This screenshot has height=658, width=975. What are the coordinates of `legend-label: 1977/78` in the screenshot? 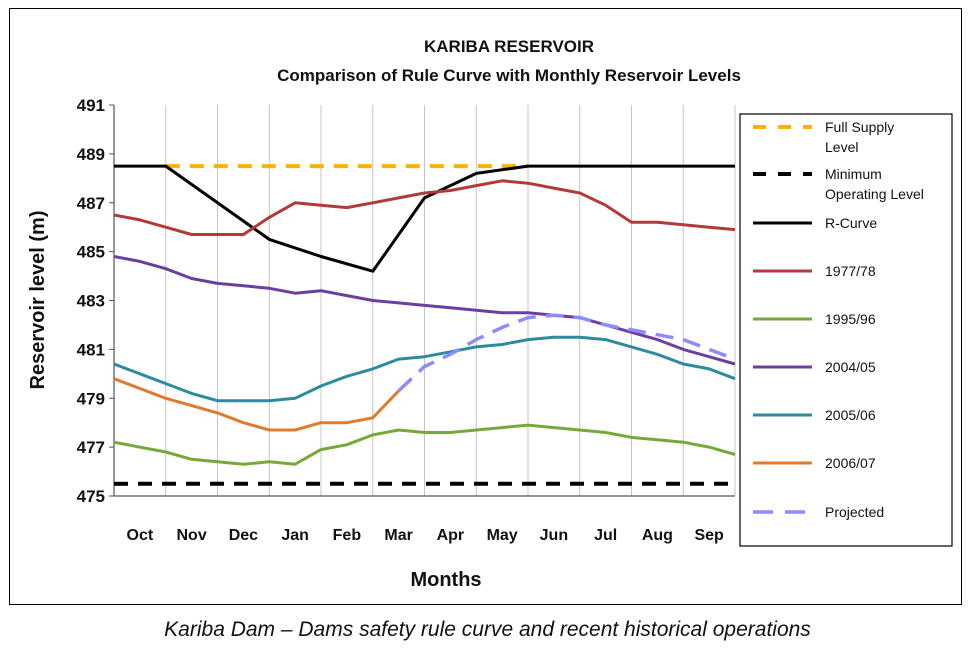 It's located at (850, 271).